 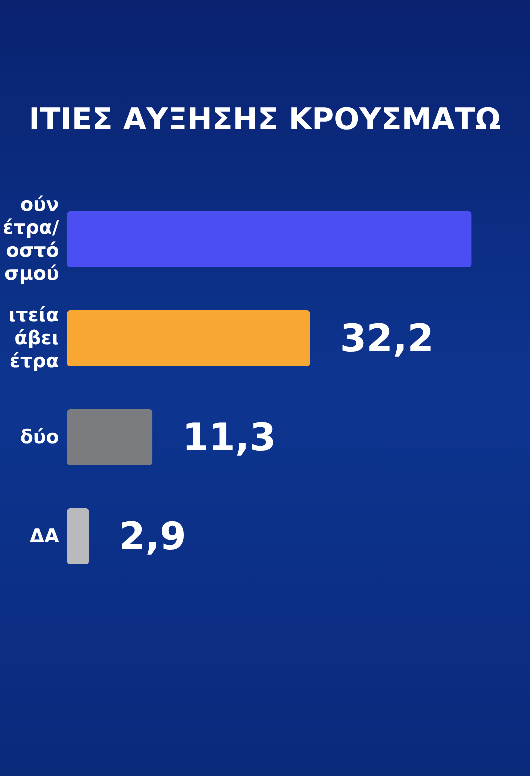 I want to click on data-label: 32,2, so click(x=387, y=338).